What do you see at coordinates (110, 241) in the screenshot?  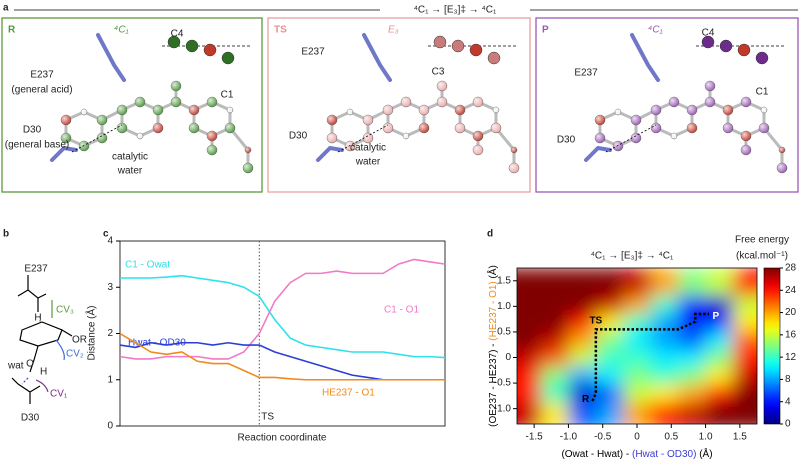 I see `y-tick-label: 4` at bounding box center [110, 241].